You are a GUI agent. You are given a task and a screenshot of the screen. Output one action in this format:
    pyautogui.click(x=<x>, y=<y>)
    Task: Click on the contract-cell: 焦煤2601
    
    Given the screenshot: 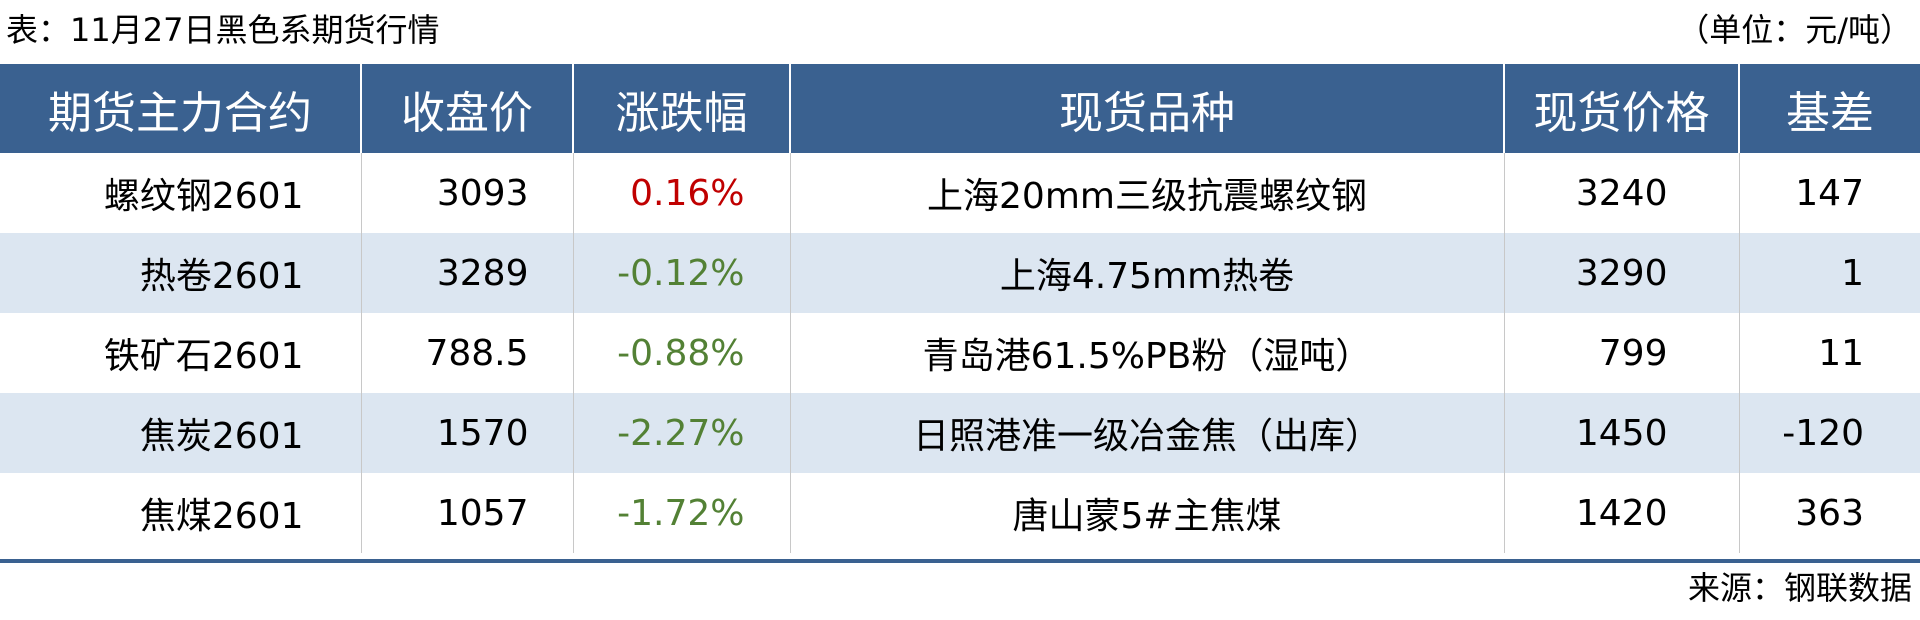 What is the action you would take?
    pyautogui.click(x=221, y=516)
    